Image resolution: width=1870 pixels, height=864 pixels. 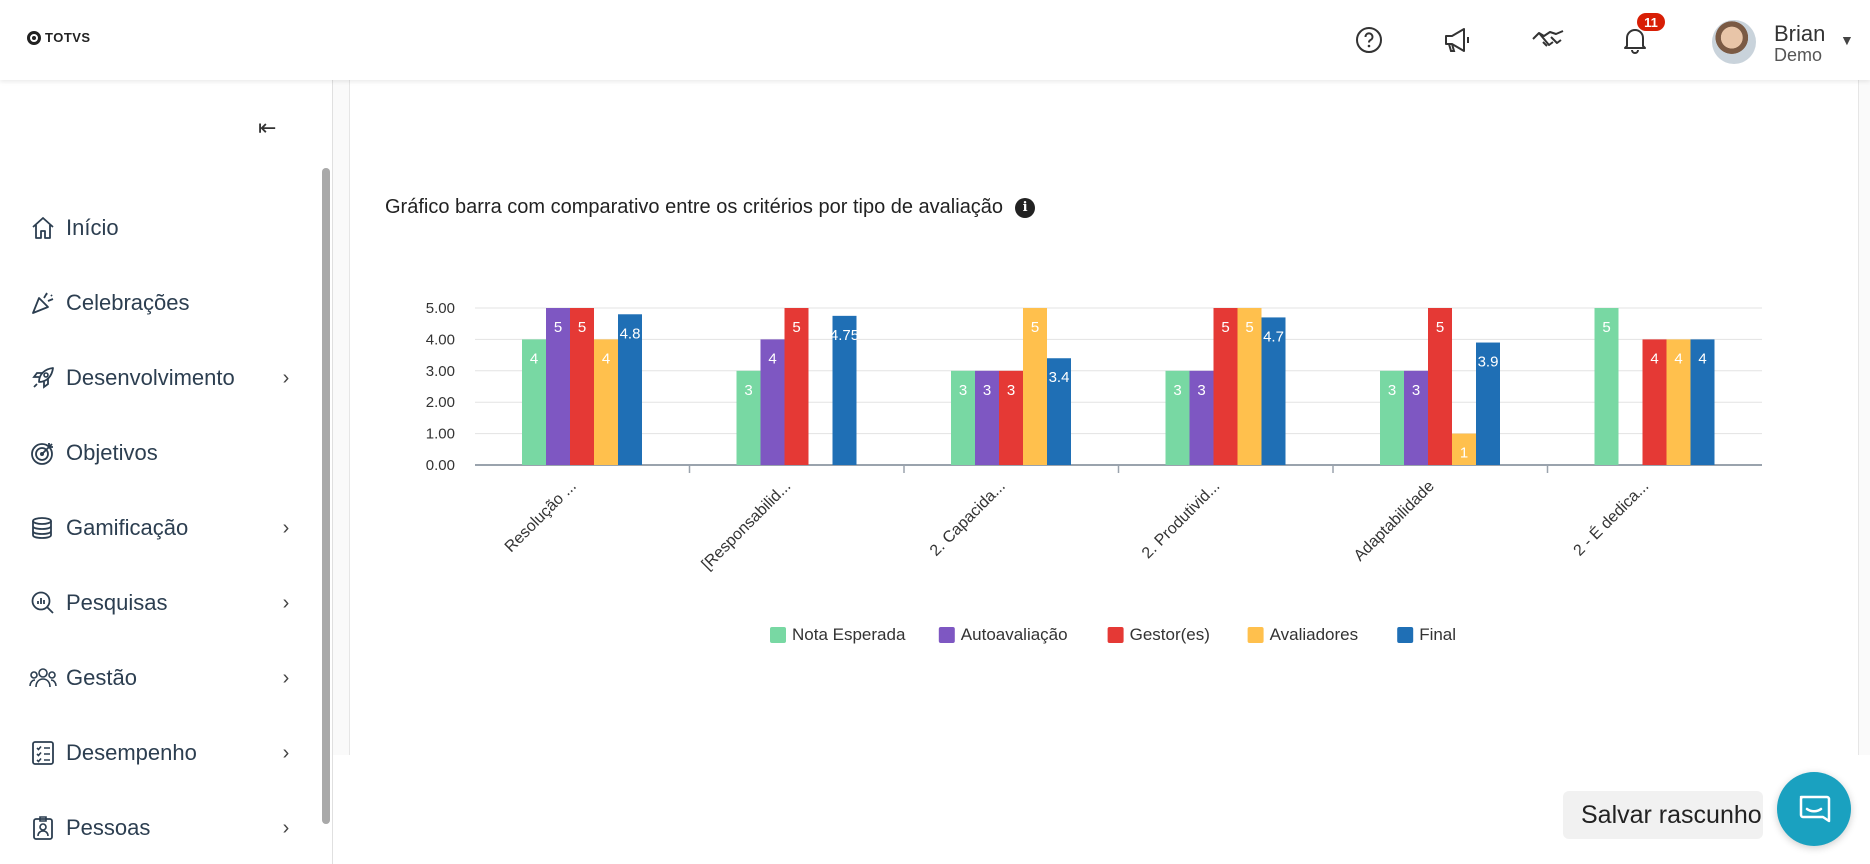 I want to click on data-label: 3.9, so click(x=1488, y=362).